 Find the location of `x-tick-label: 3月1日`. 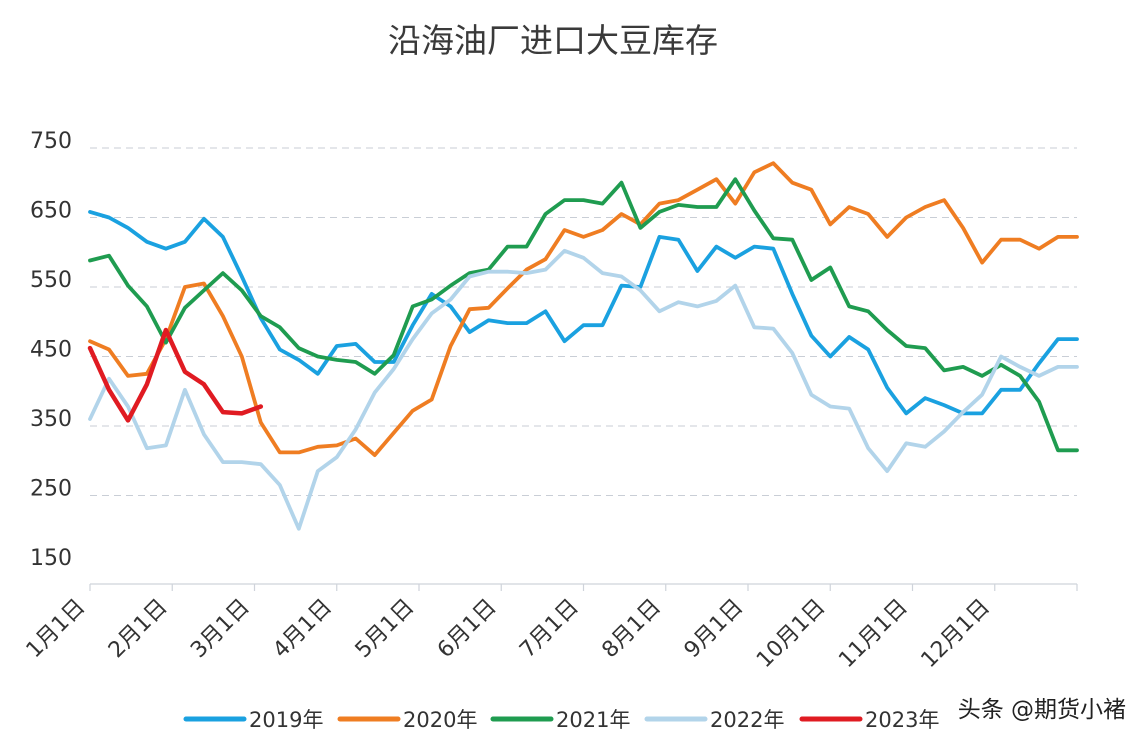

x-tick-label: 3月1日 is located at coordinates (220, 629).